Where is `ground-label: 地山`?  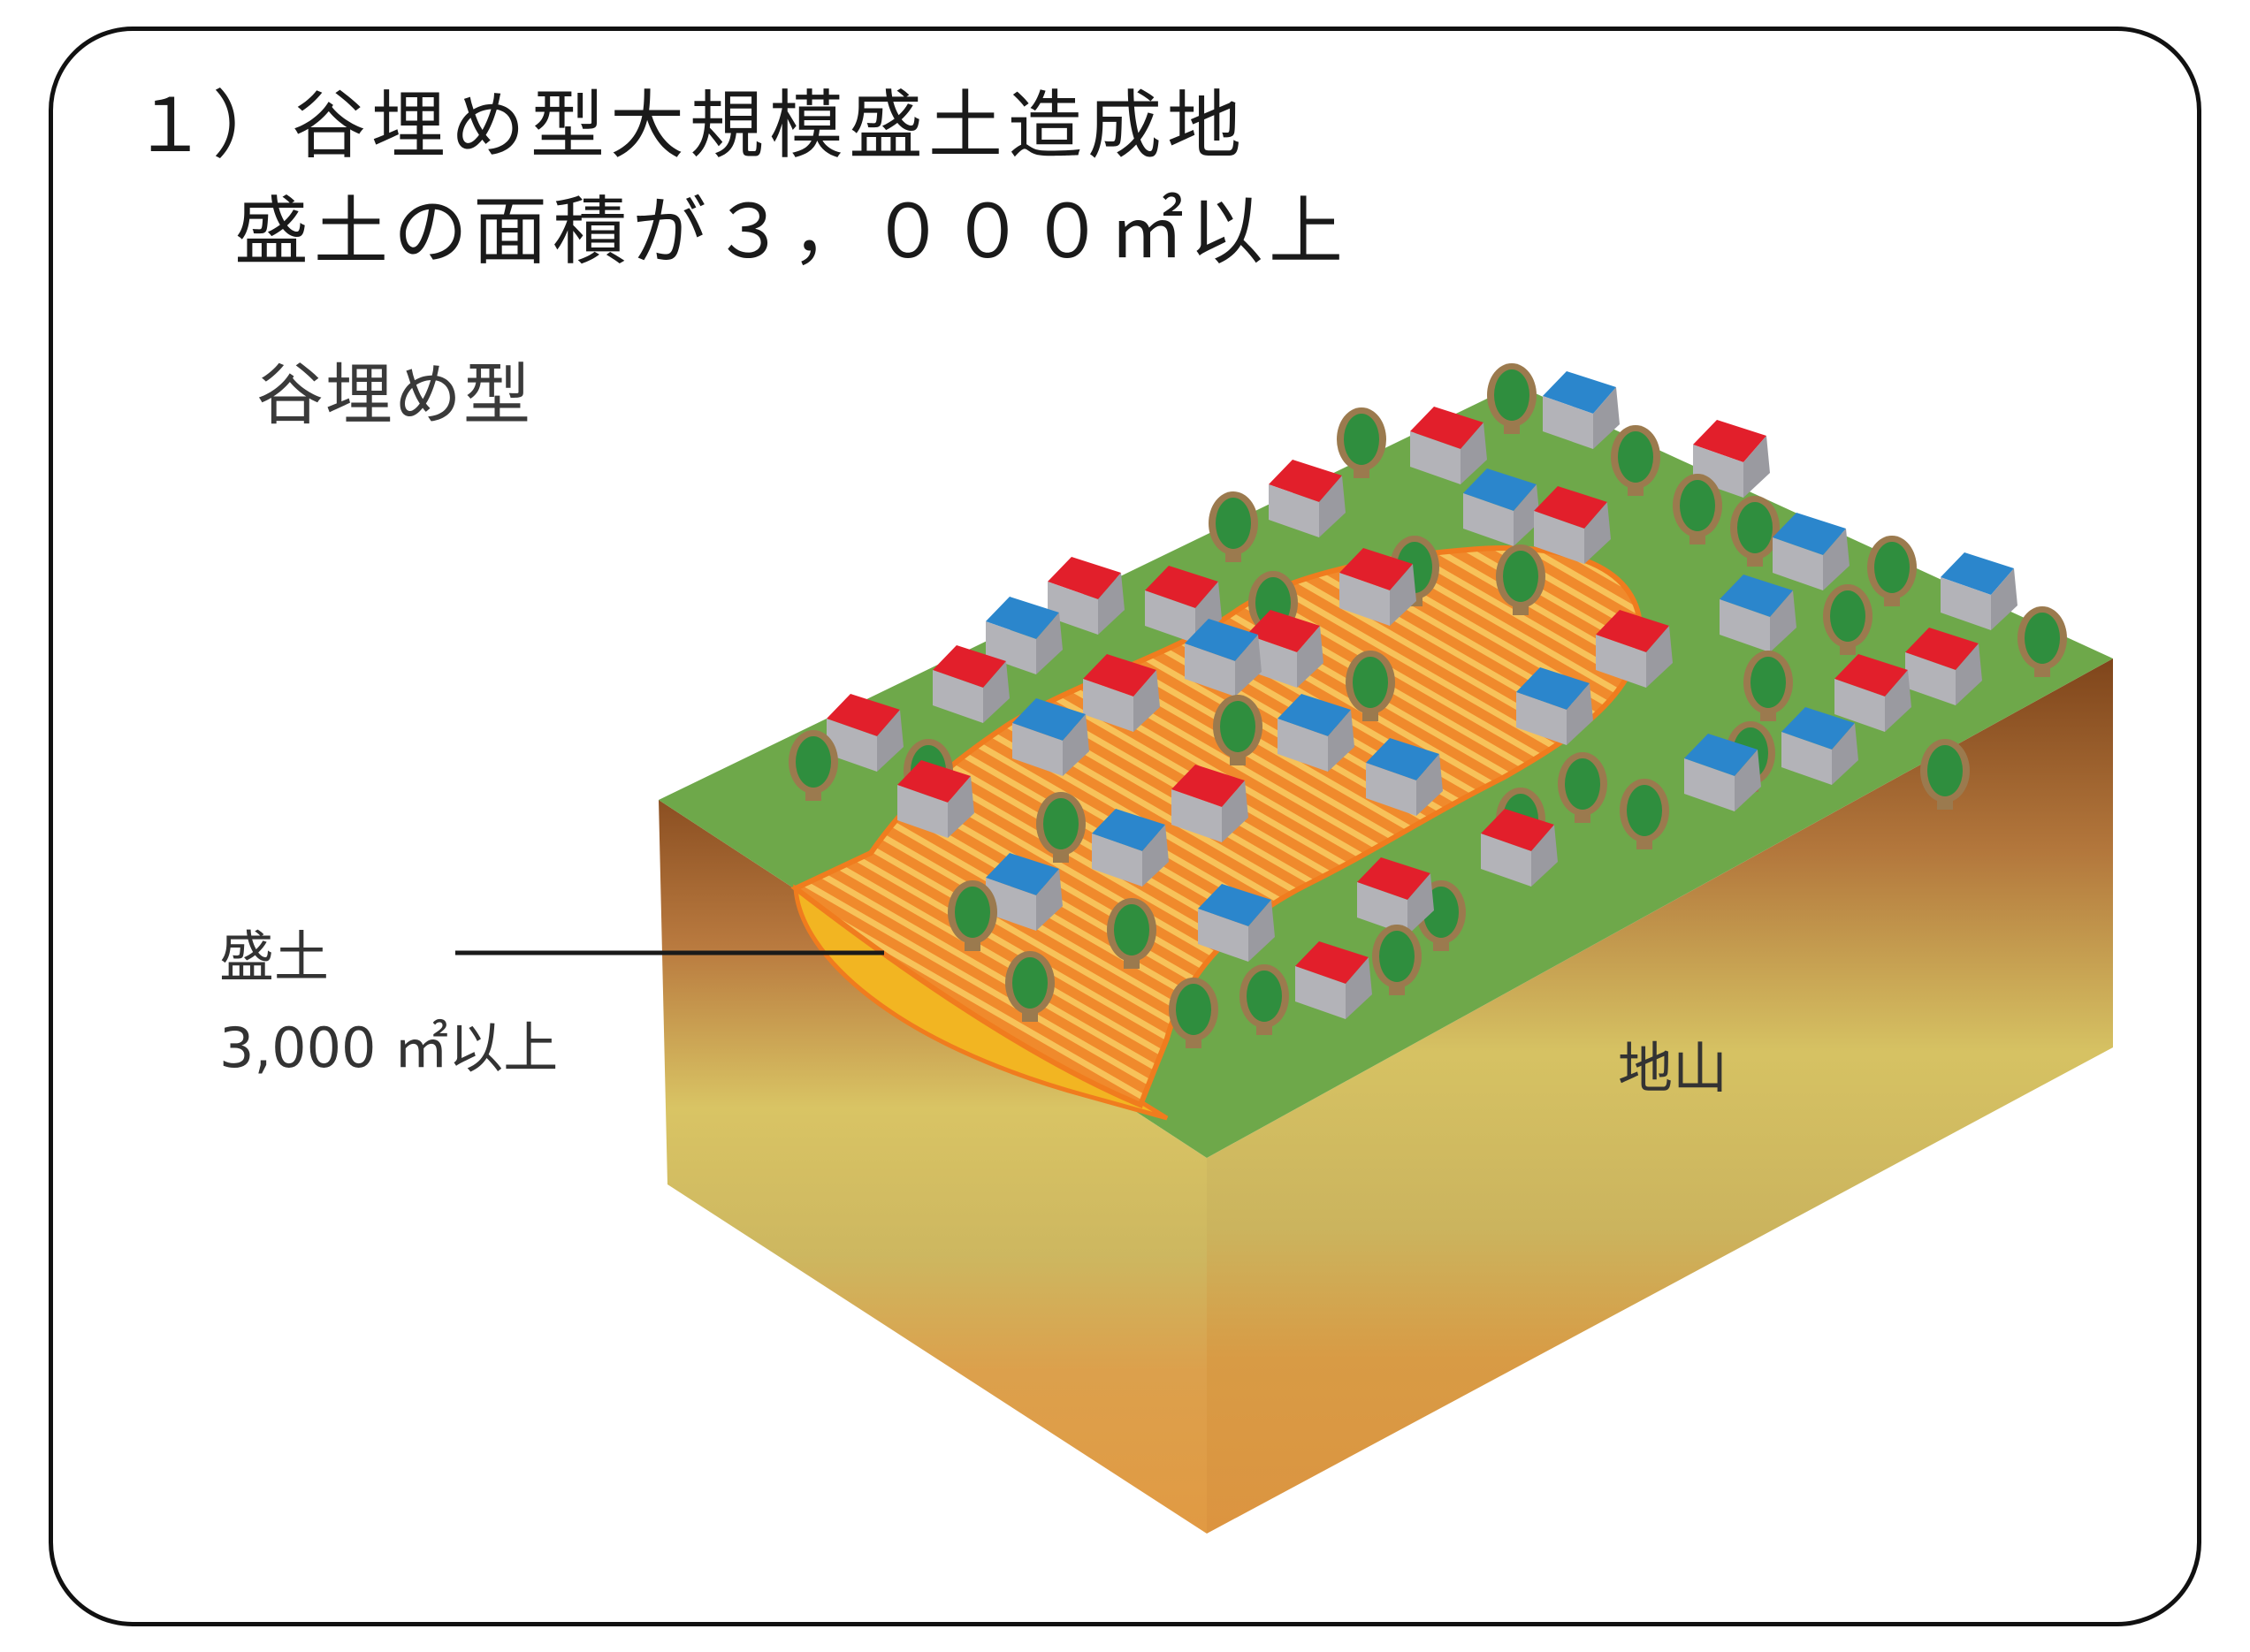
ground-label: 地山 is located at coordinates (1673, 1068).